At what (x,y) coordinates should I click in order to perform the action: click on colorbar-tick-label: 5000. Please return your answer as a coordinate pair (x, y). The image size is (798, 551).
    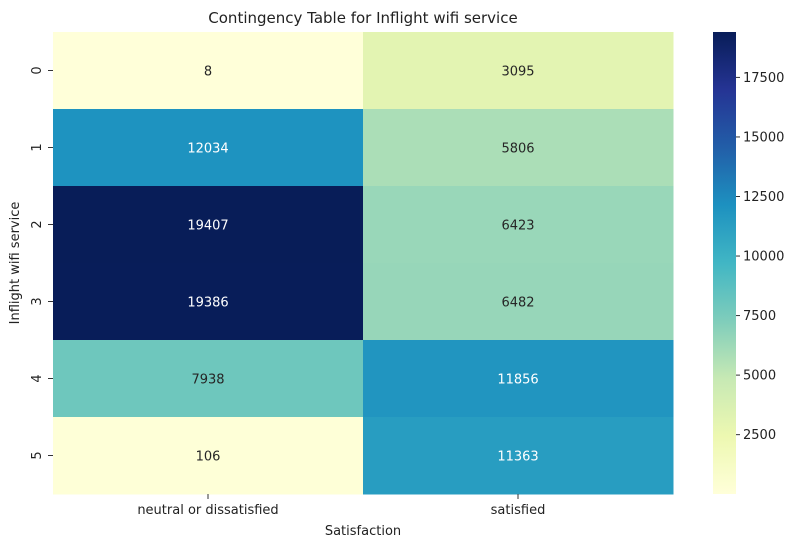
    Looking at the image, I should click on (759, 376).